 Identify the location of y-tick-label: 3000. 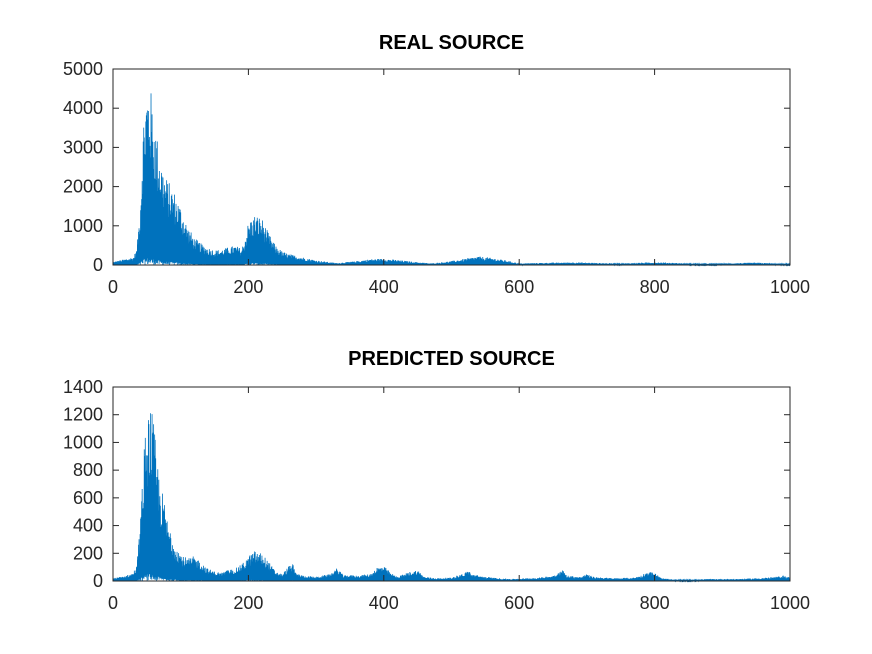
(83, 147).